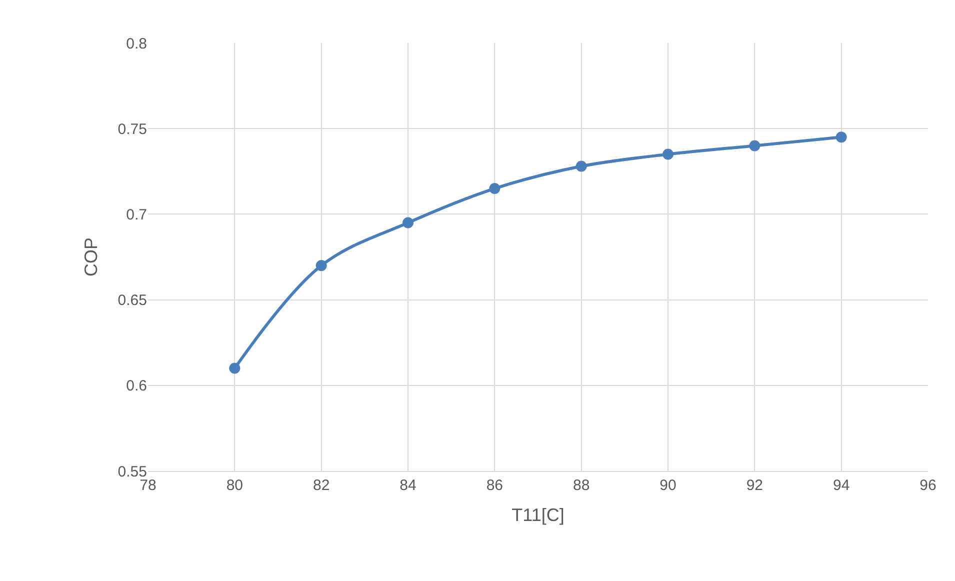 The width and height of the screenshot is (955, 581). What do you see at coordinates (132, 129) in the screenshot?
I see `y-tick-label: 0.75` at bounding box center [132, 129].